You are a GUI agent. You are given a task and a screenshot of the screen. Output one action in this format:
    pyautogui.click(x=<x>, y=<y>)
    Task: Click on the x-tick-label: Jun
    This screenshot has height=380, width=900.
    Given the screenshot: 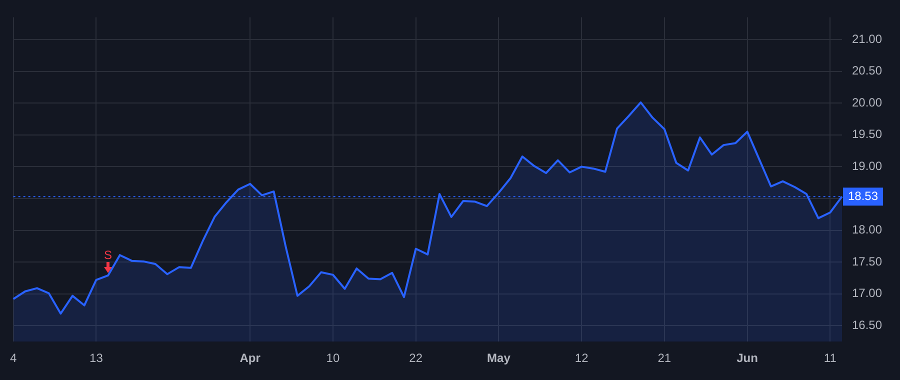 What is the action you would take?
    pyautogui.click(x=747, y=358)
    